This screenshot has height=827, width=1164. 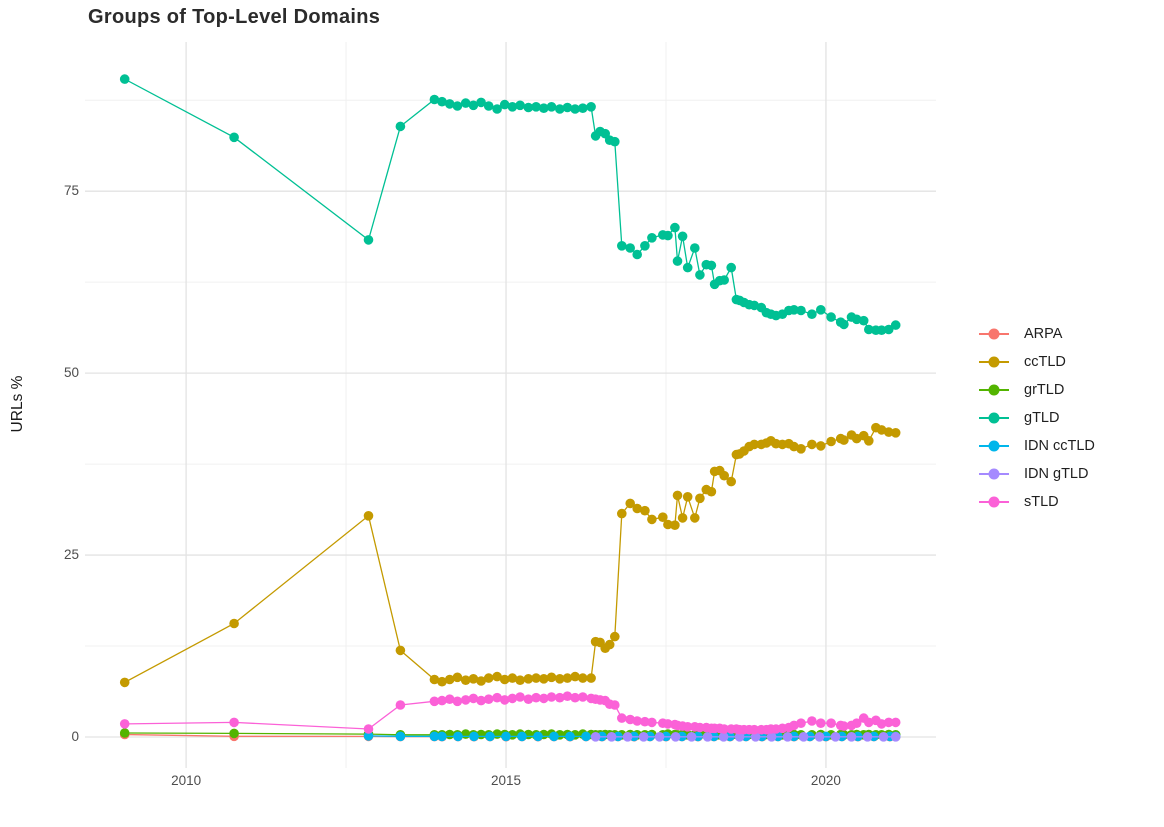 What do you see at coordinates (71, 191) in the screenshot?
I see `y-axis-tick-label: 75` at bounding box center [71, 191].